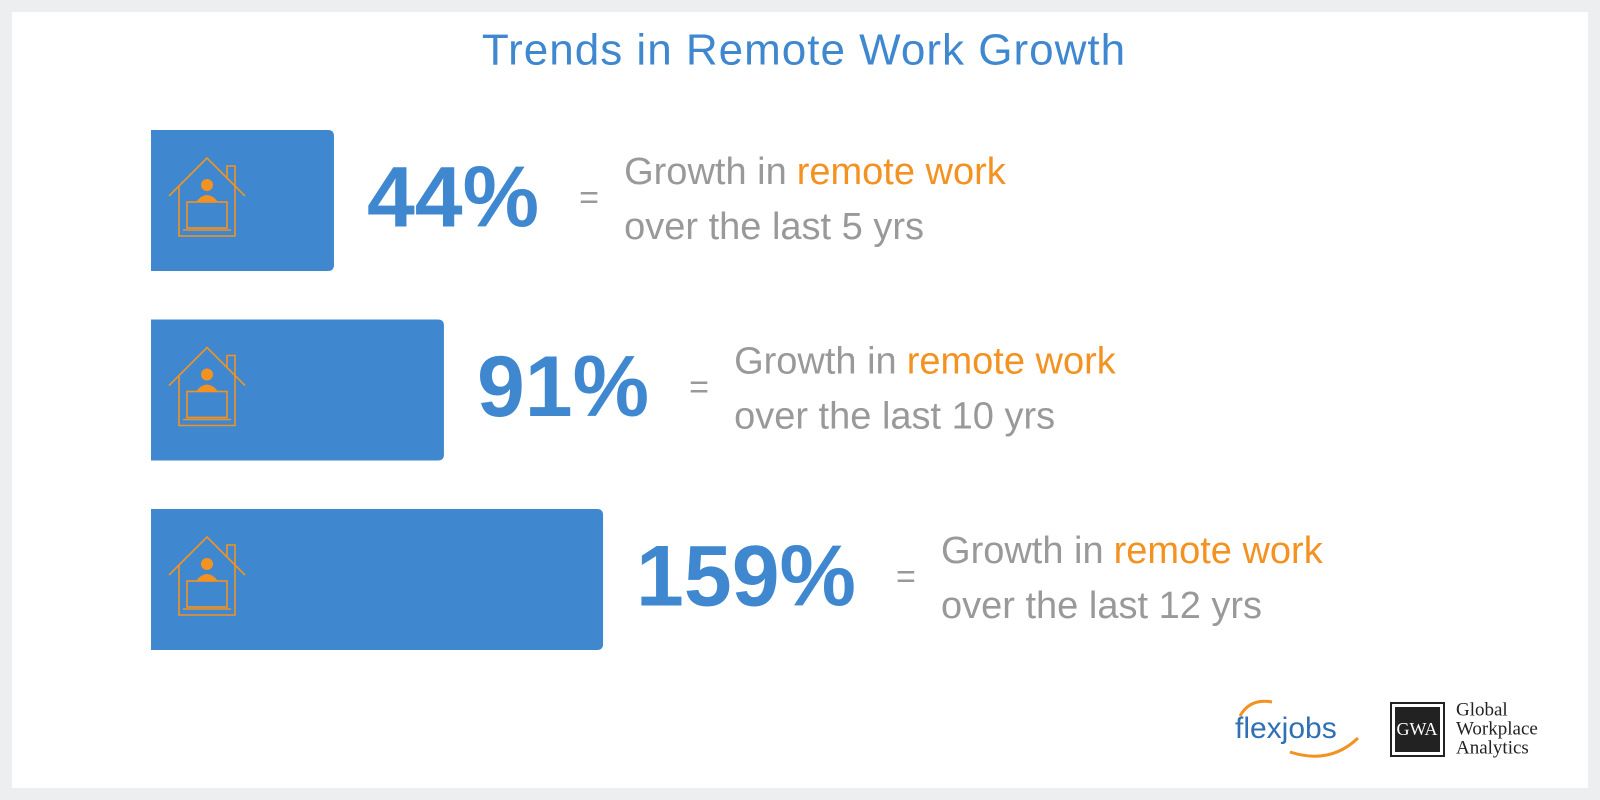 The width and height of the screenshot is (1600, 800). I want to click on value-label: 44%, so click(453, 198).